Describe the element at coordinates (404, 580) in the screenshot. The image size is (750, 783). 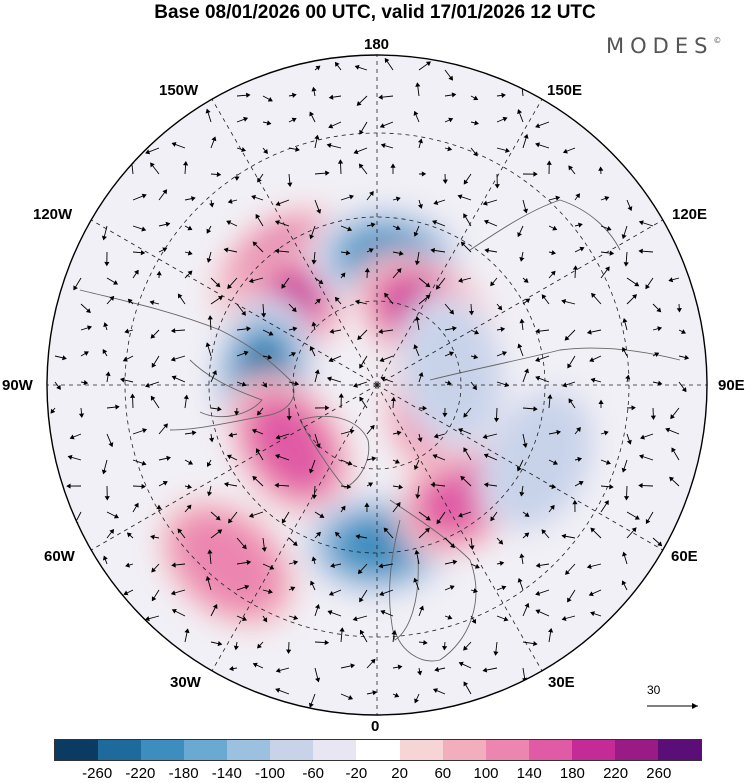
I see `scandinavia-coast` at that location.